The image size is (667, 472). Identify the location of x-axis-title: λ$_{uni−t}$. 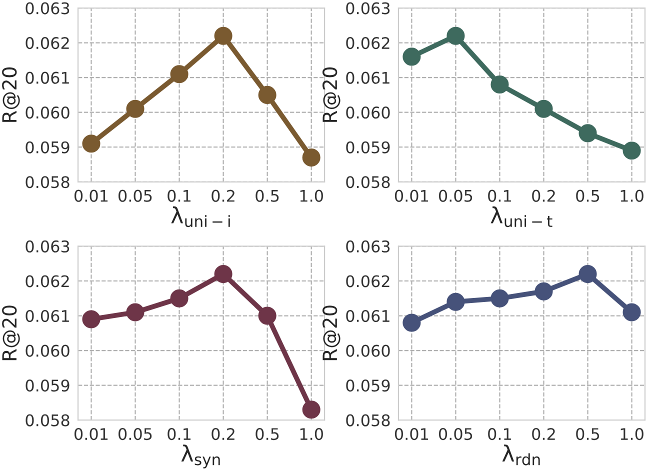
(521, 217).